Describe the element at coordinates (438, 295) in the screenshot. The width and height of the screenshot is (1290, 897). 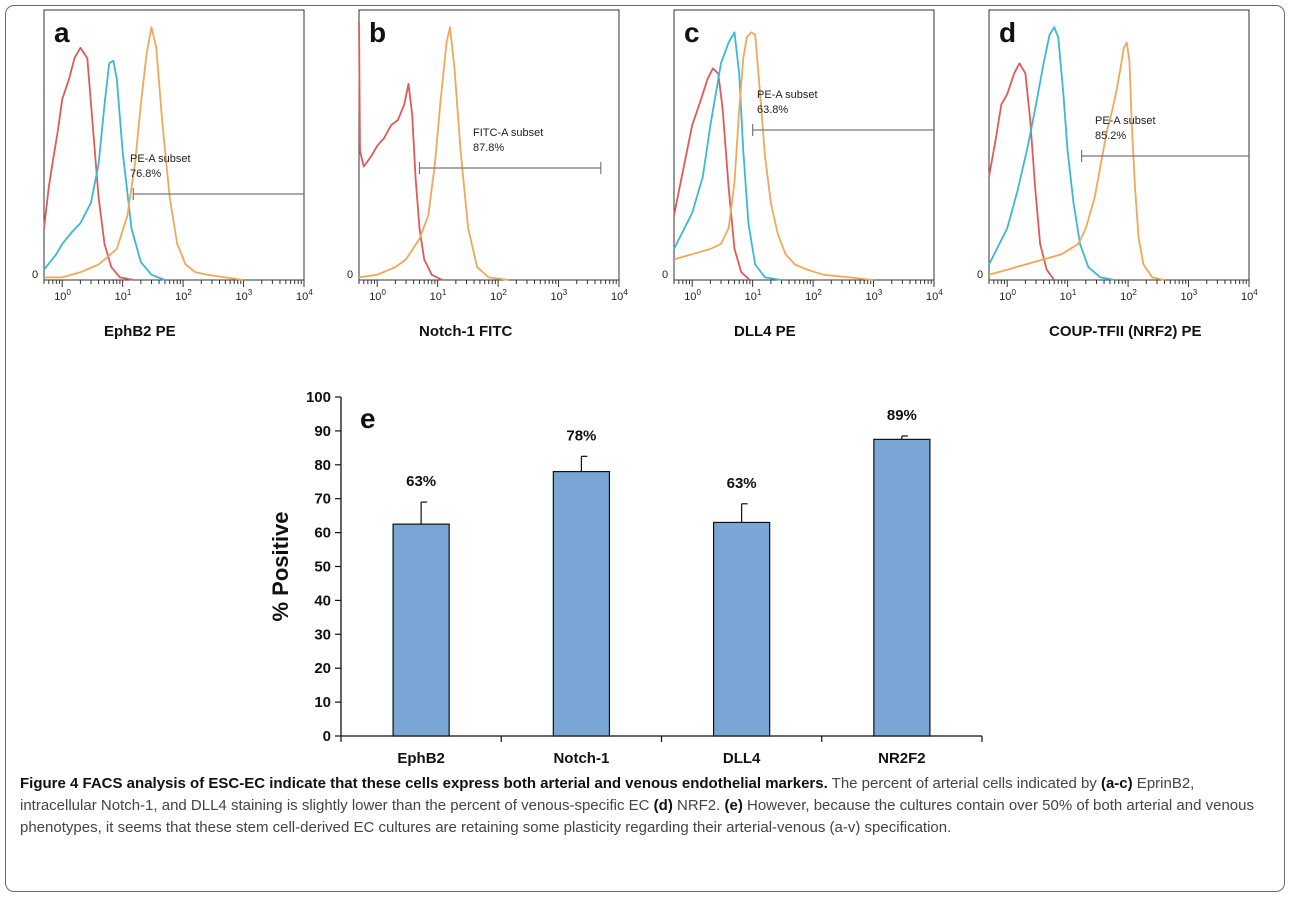
I see `panel-b-x-tick-label: 10¹` at that location.